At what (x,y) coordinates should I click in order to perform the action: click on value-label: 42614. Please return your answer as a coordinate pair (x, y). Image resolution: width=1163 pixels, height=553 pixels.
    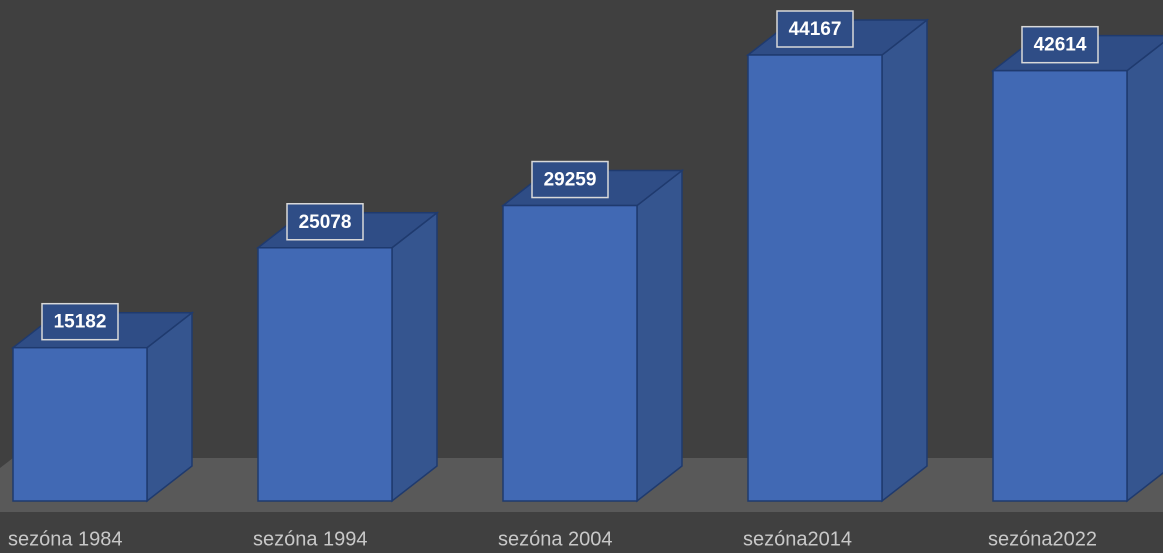
    Looking at the image, I should click on (1060, 45).